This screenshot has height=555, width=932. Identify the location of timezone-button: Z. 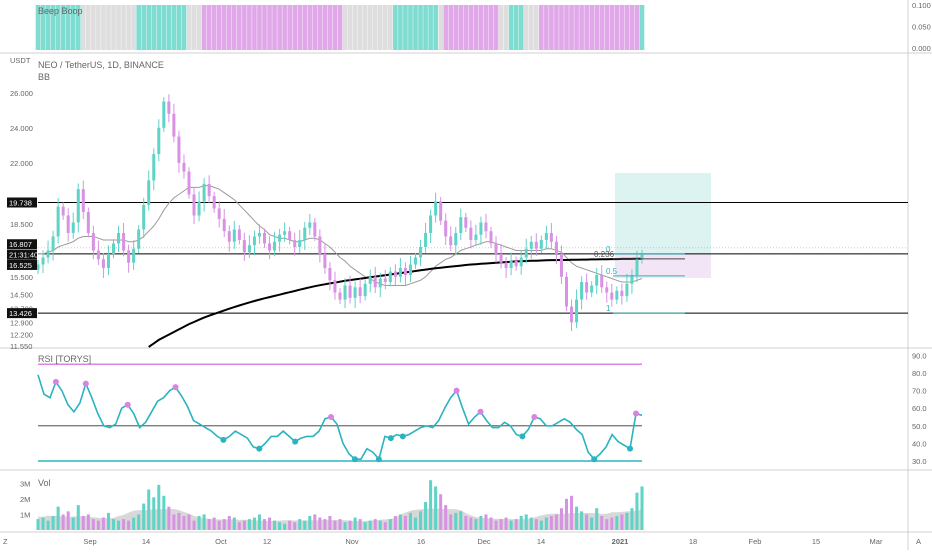
(5, 541).